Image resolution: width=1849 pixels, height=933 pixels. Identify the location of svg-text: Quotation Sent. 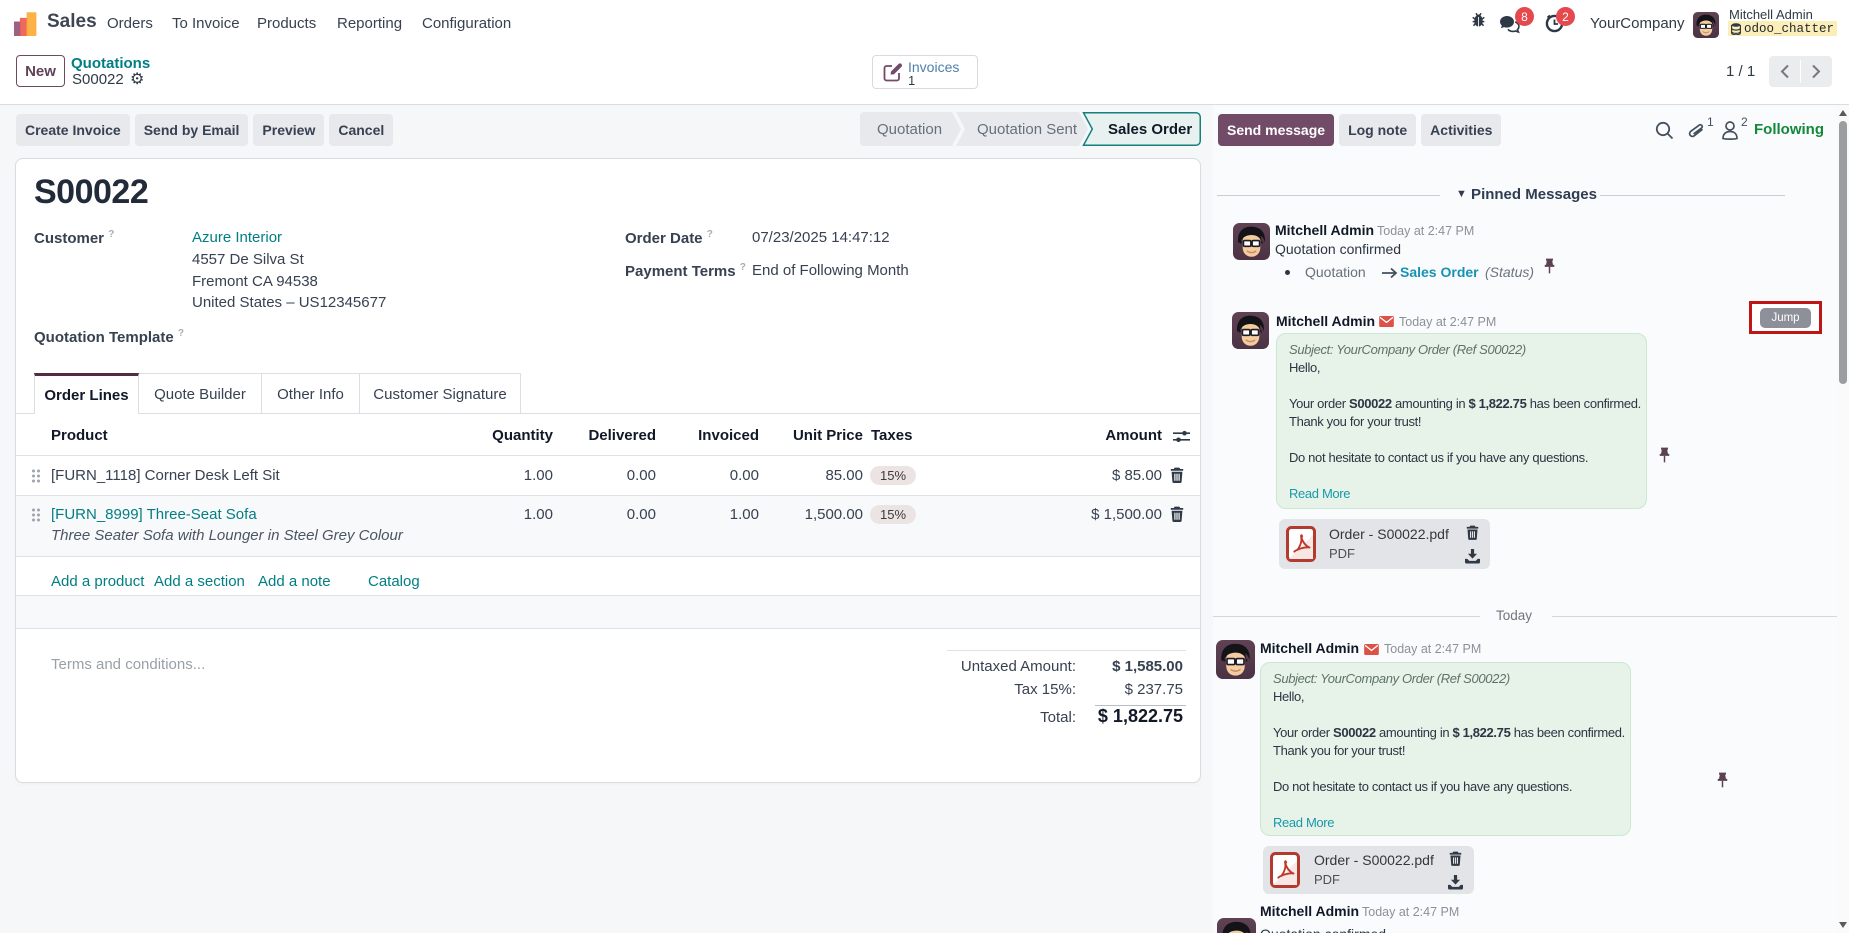
(1027, 129).